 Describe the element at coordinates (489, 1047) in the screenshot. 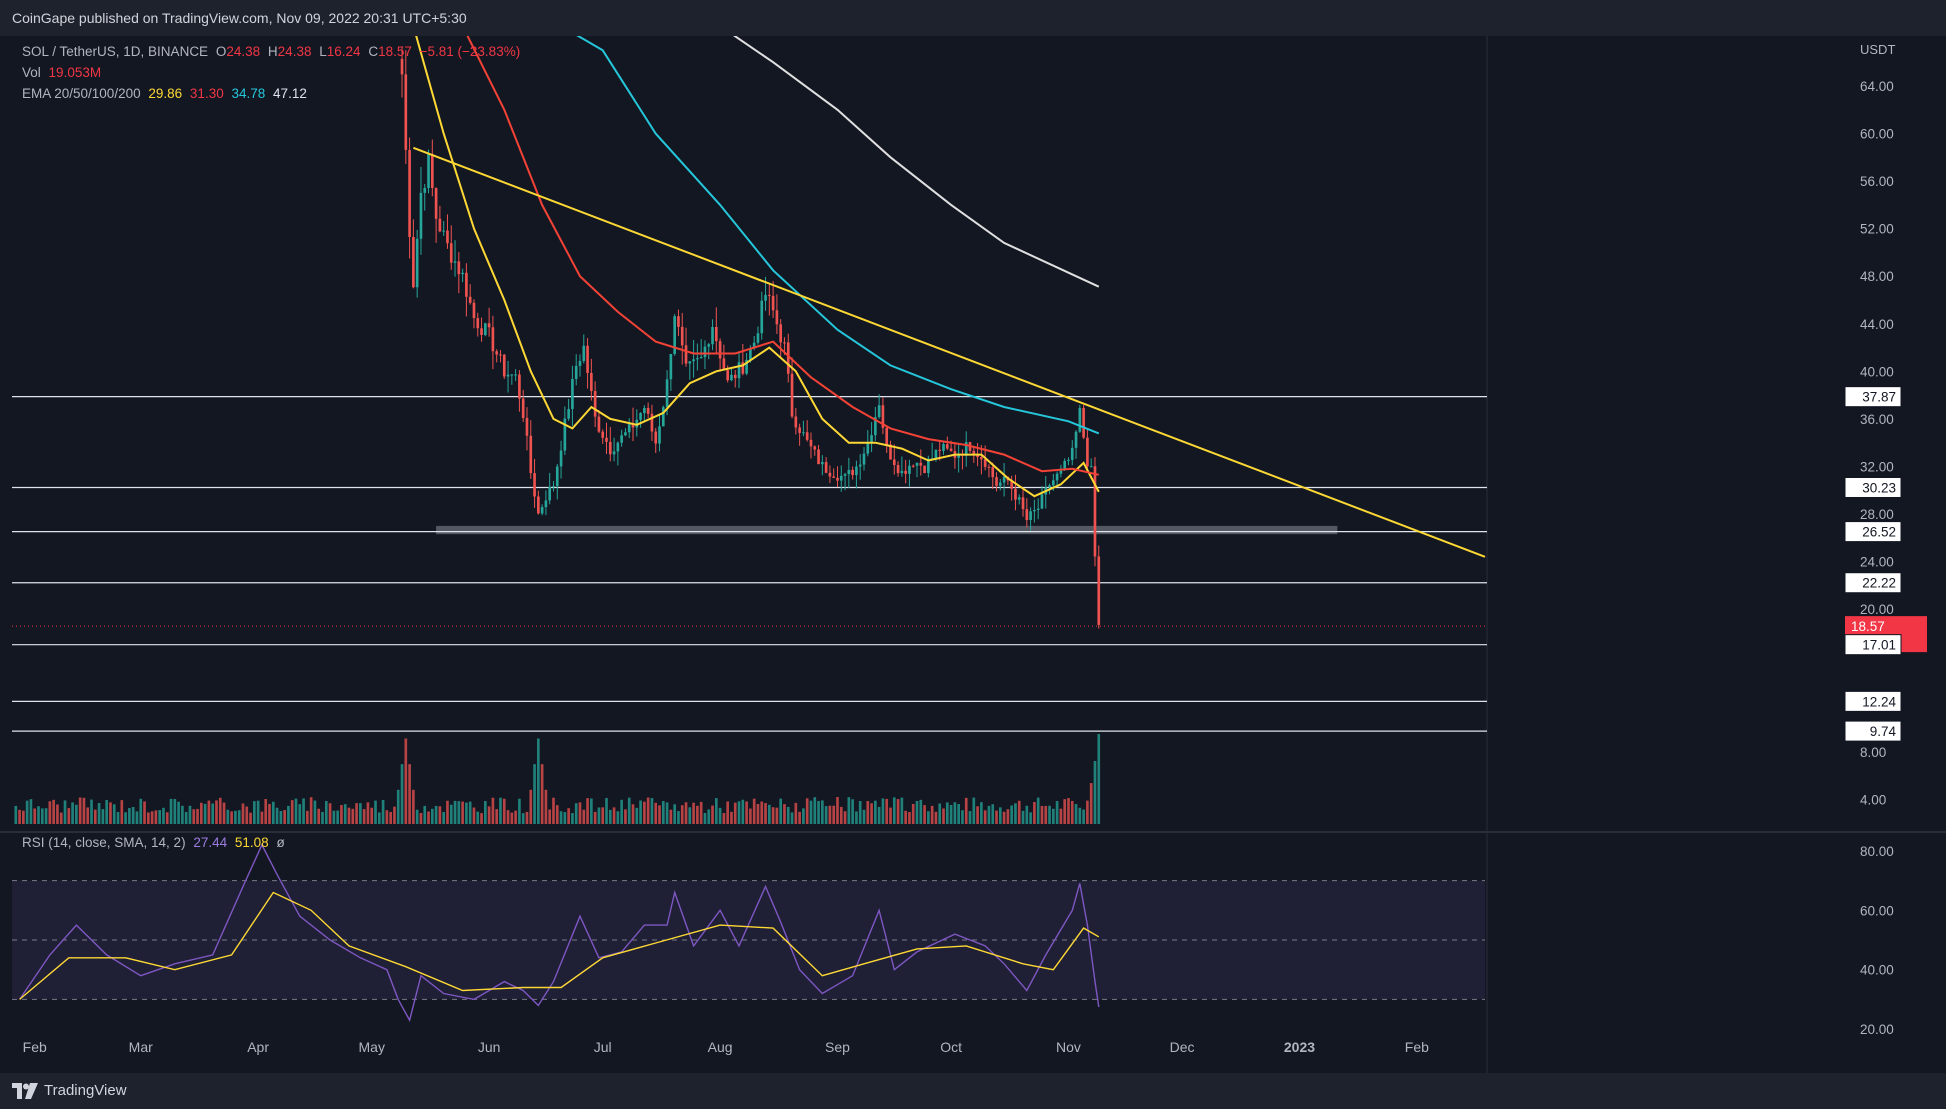

I see `time-tick-4: Jun` at that location.